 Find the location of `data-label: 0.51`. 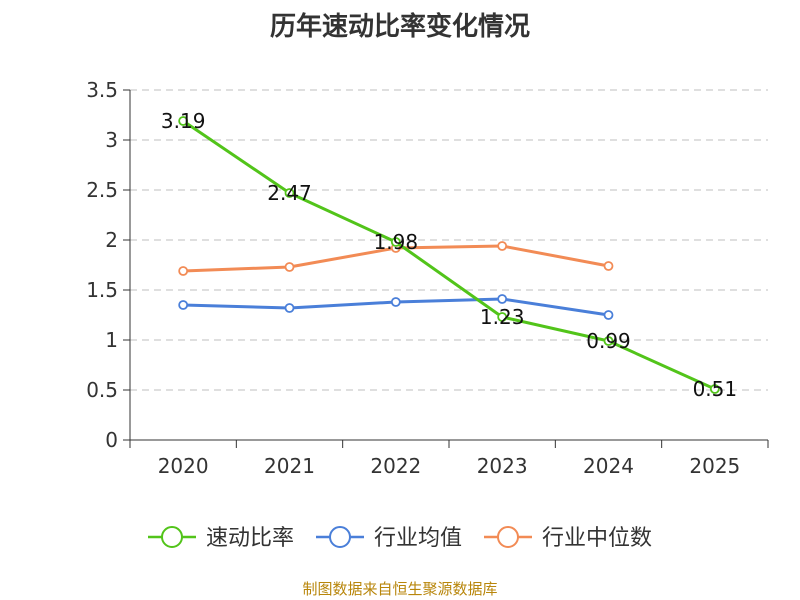

data-label: 0.51 is located at coordinates (715, 389).